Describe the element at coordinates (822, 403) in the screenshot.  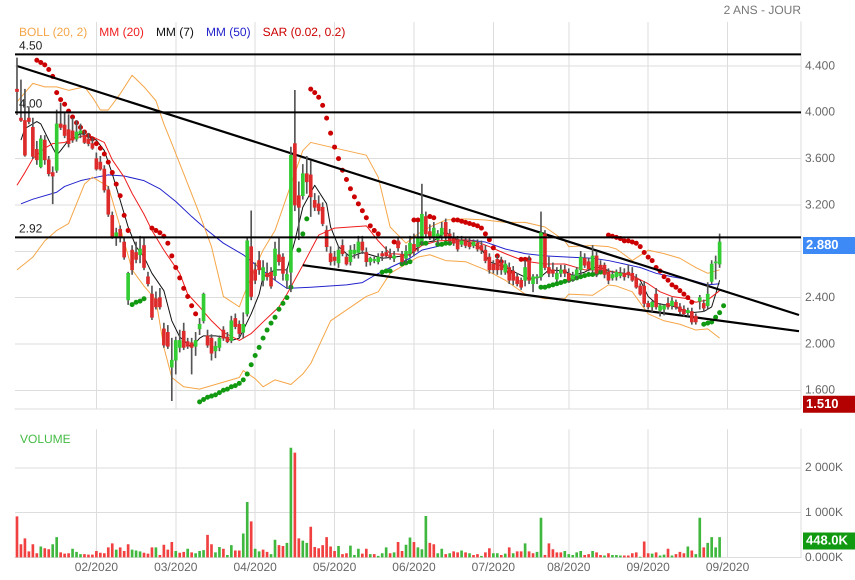
I see `text: 1.510` at that location.